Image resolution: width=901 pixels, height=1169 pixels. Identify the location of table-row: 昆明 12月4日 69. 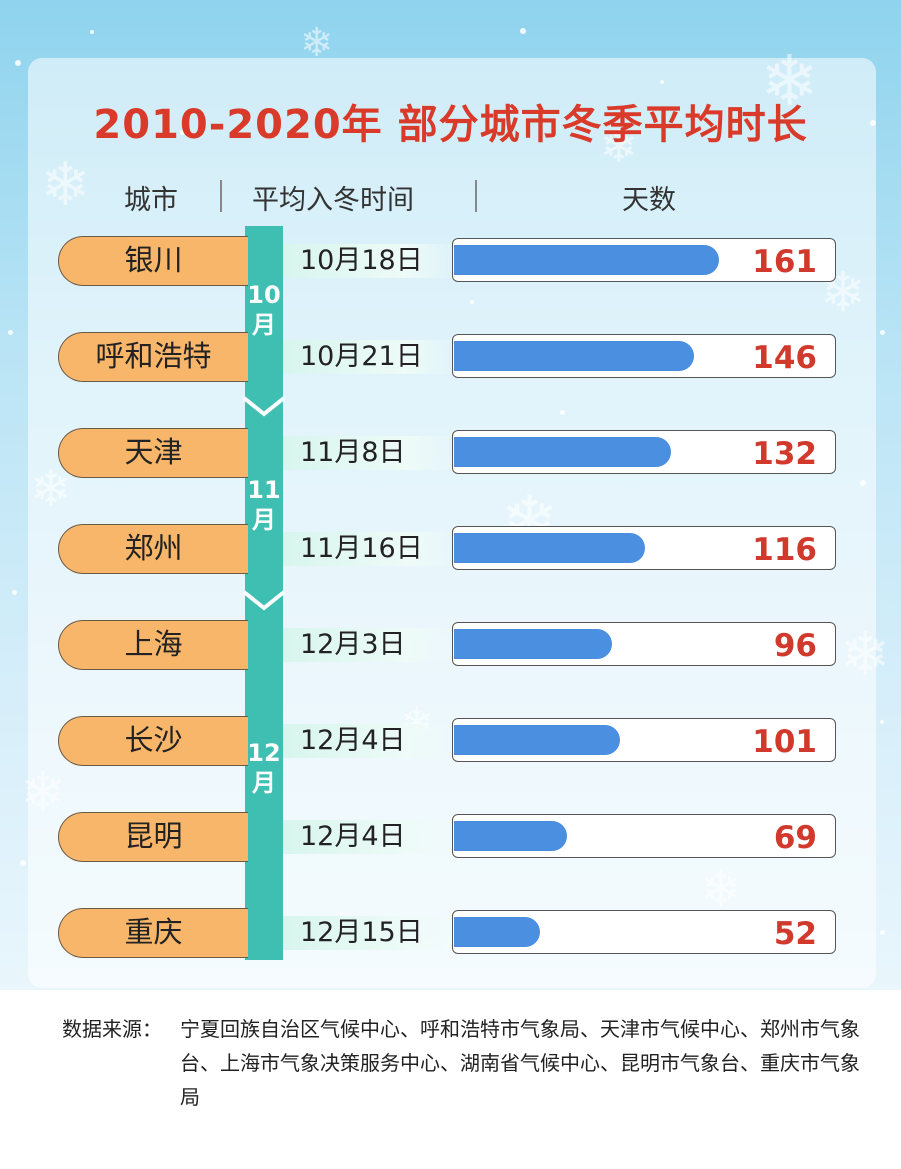
(450, 837).